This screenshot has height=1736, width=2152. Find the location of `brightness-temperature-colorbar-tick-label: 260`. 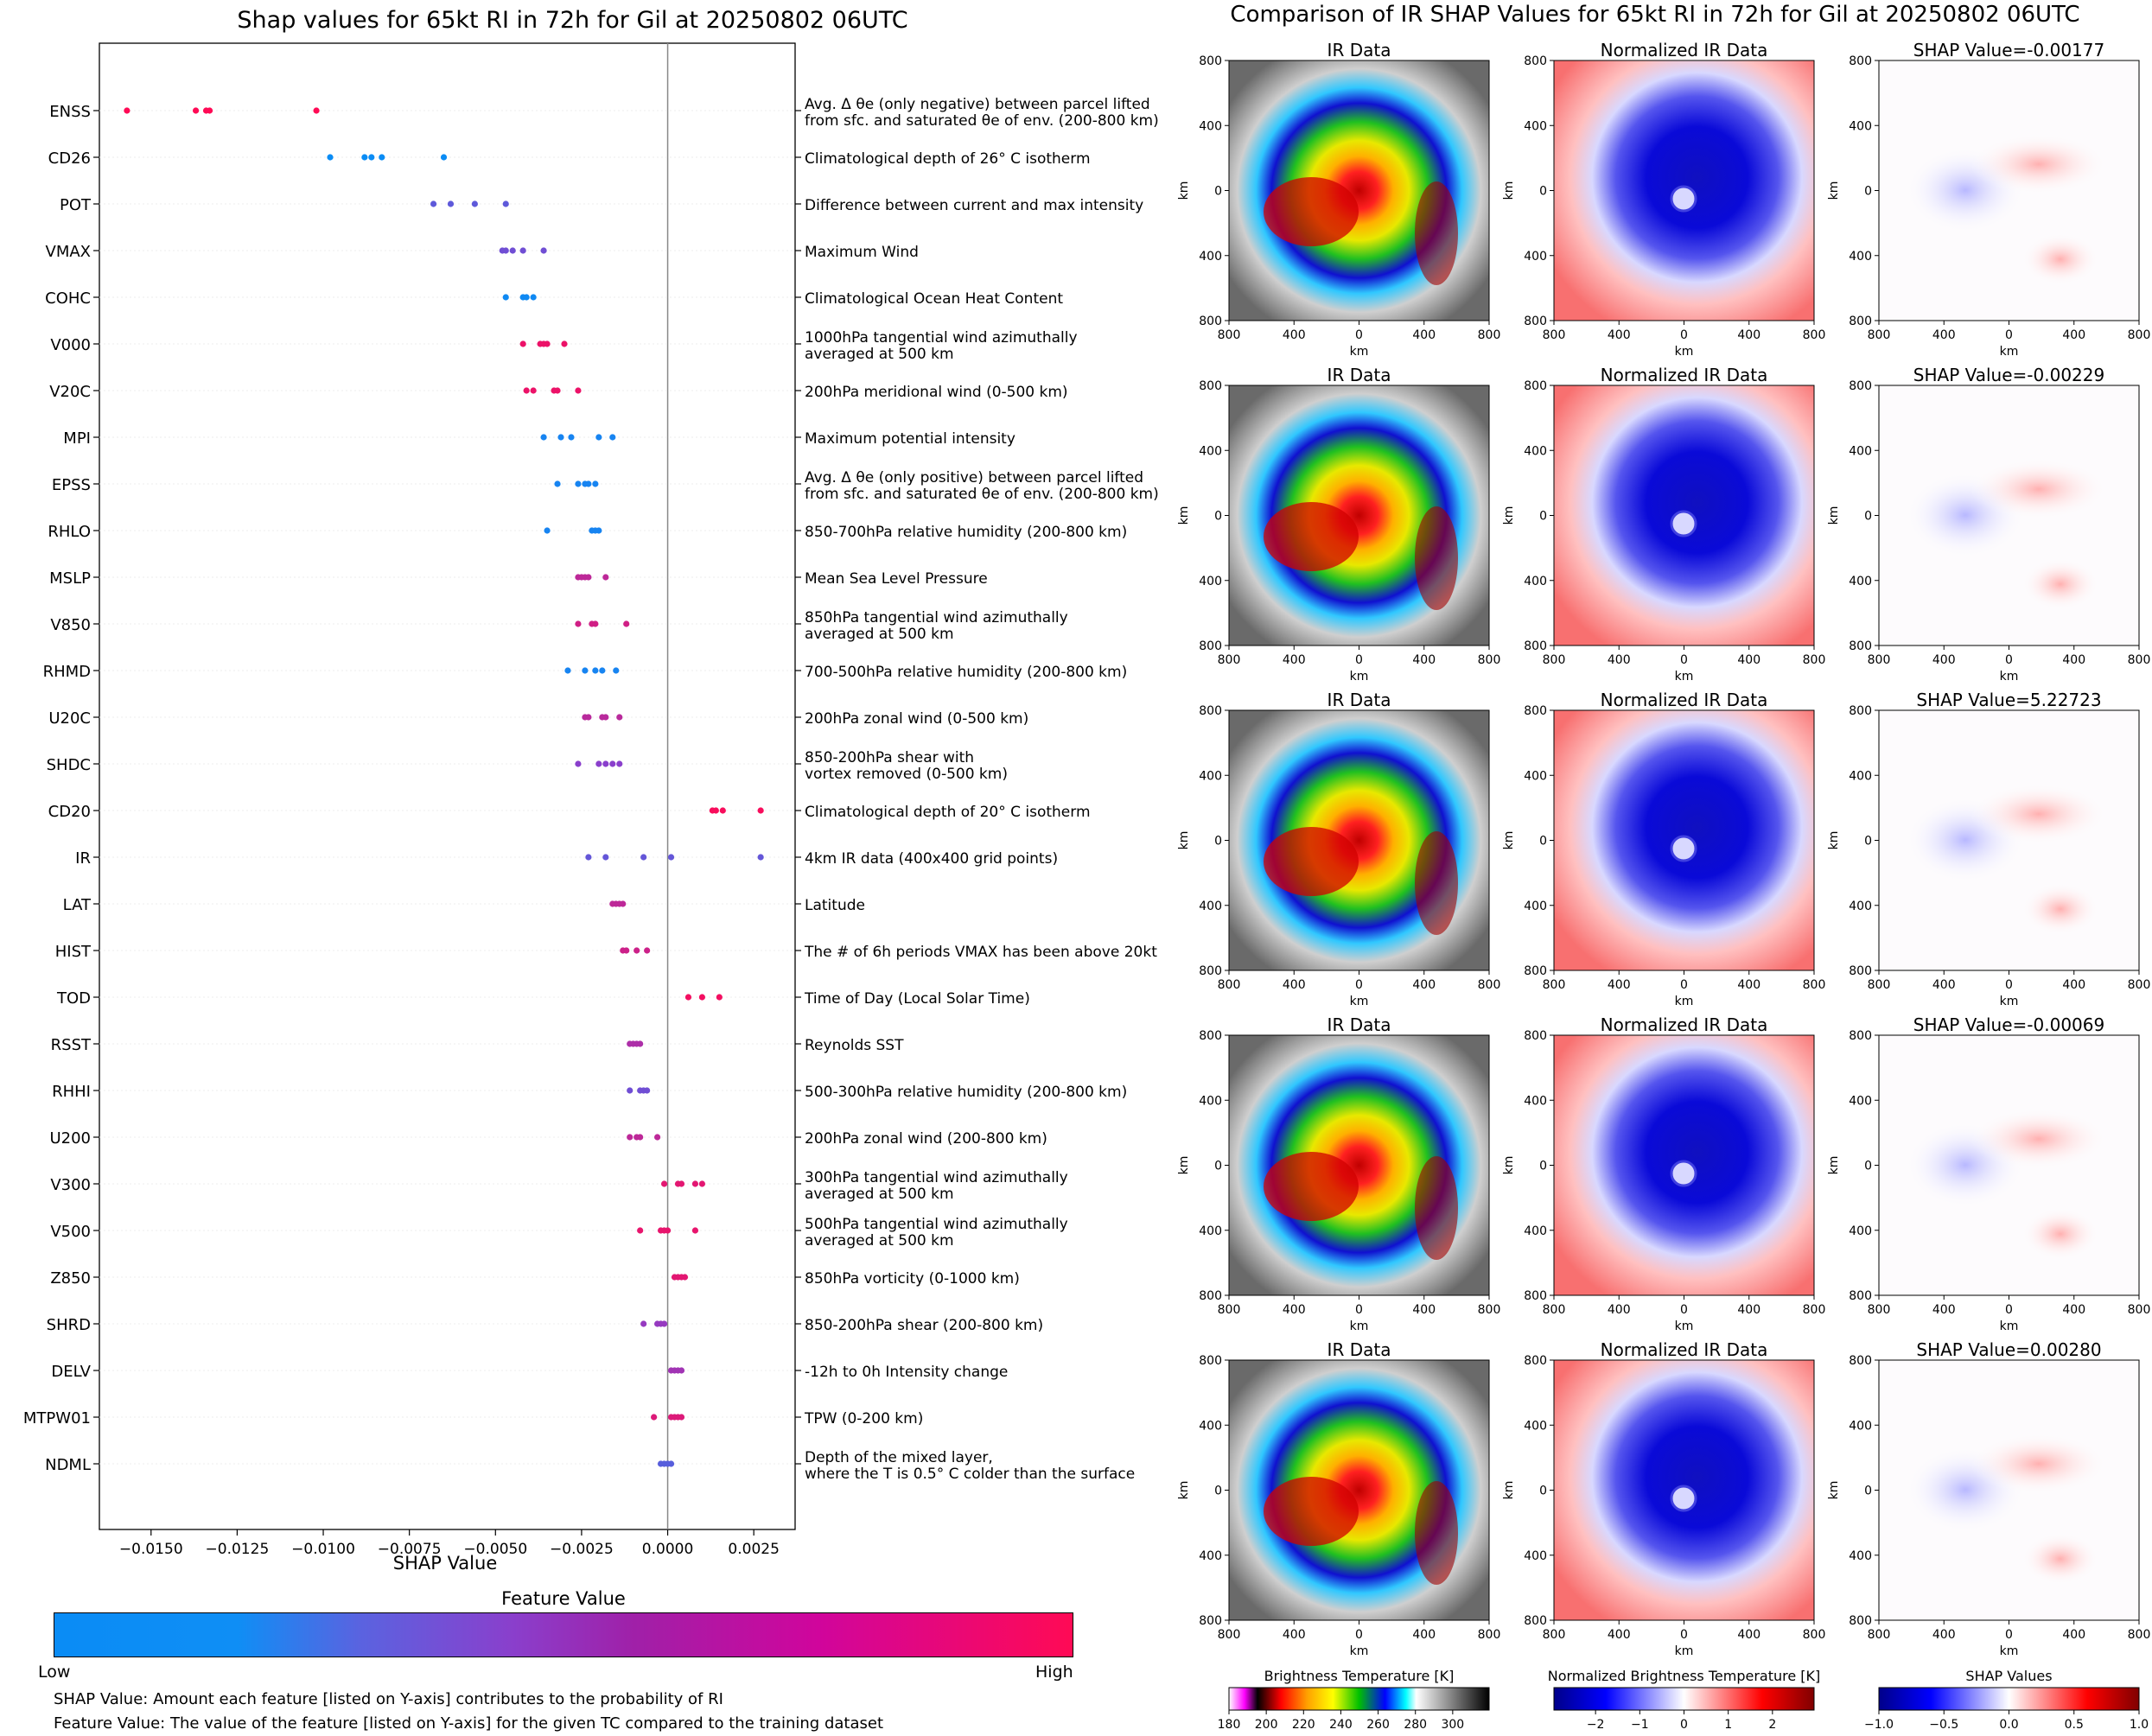

brightness-temperature-colorbar-tick-label: 260 is located at coordinates (1378, 1725).